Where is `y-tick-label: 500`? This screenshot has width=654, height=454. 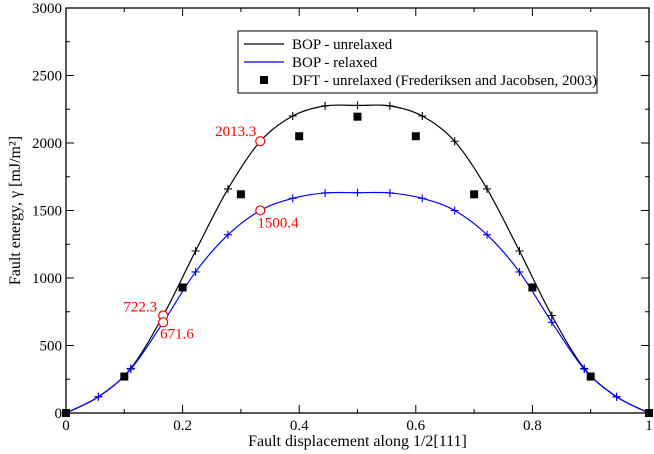 y-tick-label: 500 is located at coordinates (51, 347).